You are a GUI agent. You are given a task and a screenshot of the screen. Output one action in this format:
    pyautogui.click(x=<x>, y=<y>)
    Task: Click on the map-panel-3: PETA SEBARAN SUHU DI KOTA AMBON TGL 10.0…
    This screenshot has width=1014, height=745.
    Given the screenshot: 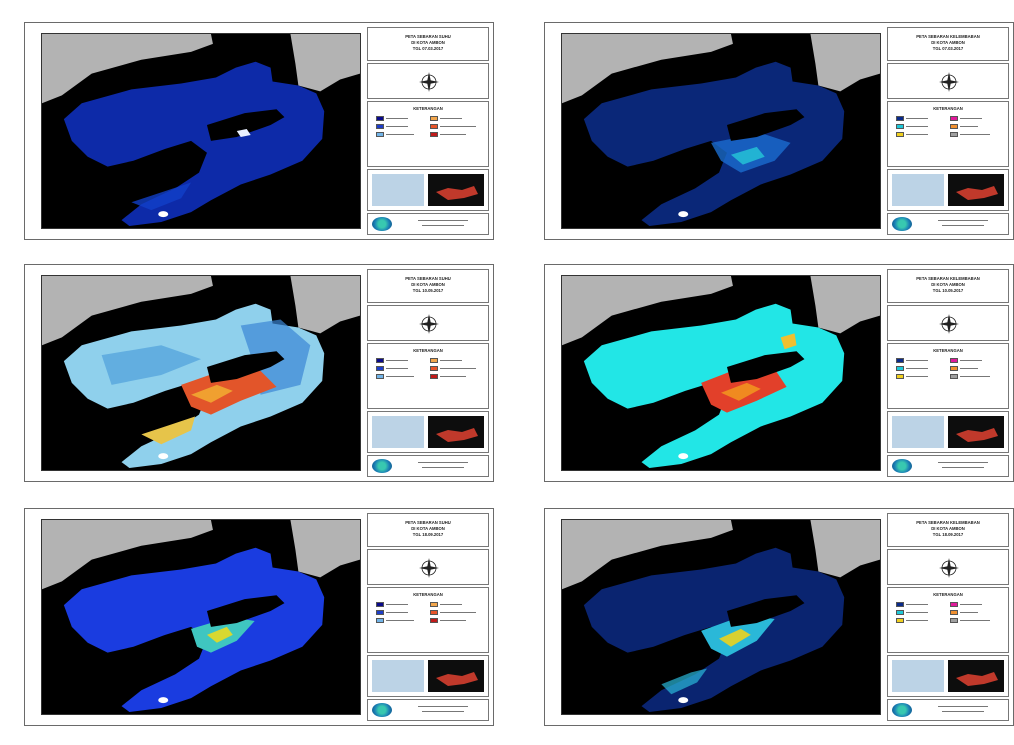 What is the action you would take?
    pyautogui.click(x=259, y=373)
    